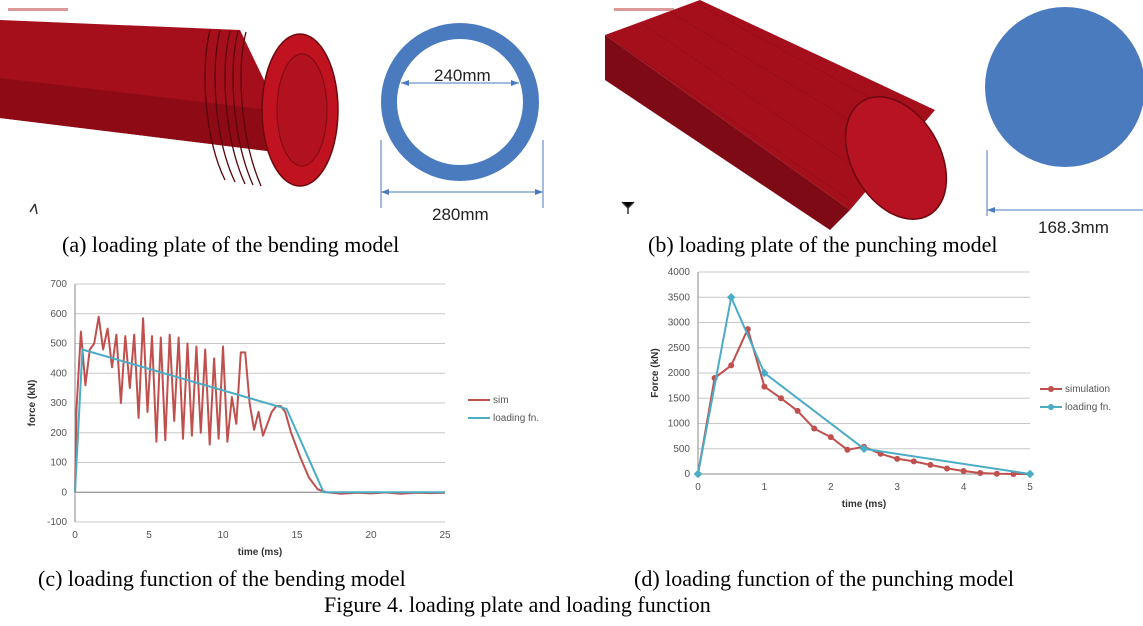  What do you see at coordinates (831, 487) in the screenshot?
I see `x-tick-label: 2` at bounding box center [831, 487].